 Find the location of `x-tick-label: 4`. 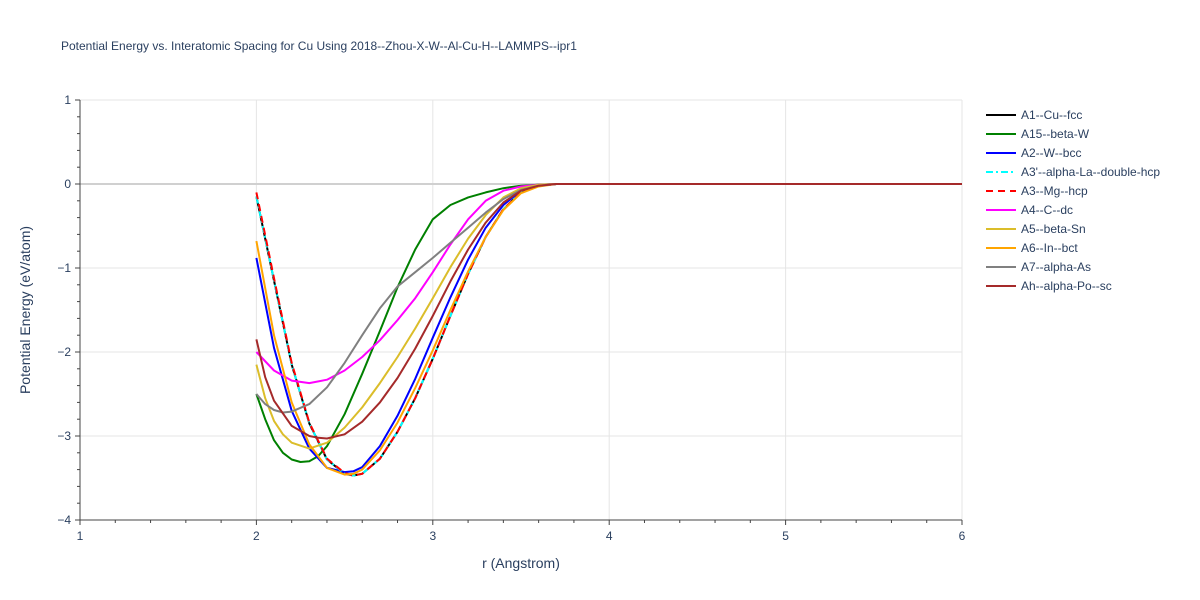

x-tick-label: 4 is located at coordinates (609, 536).